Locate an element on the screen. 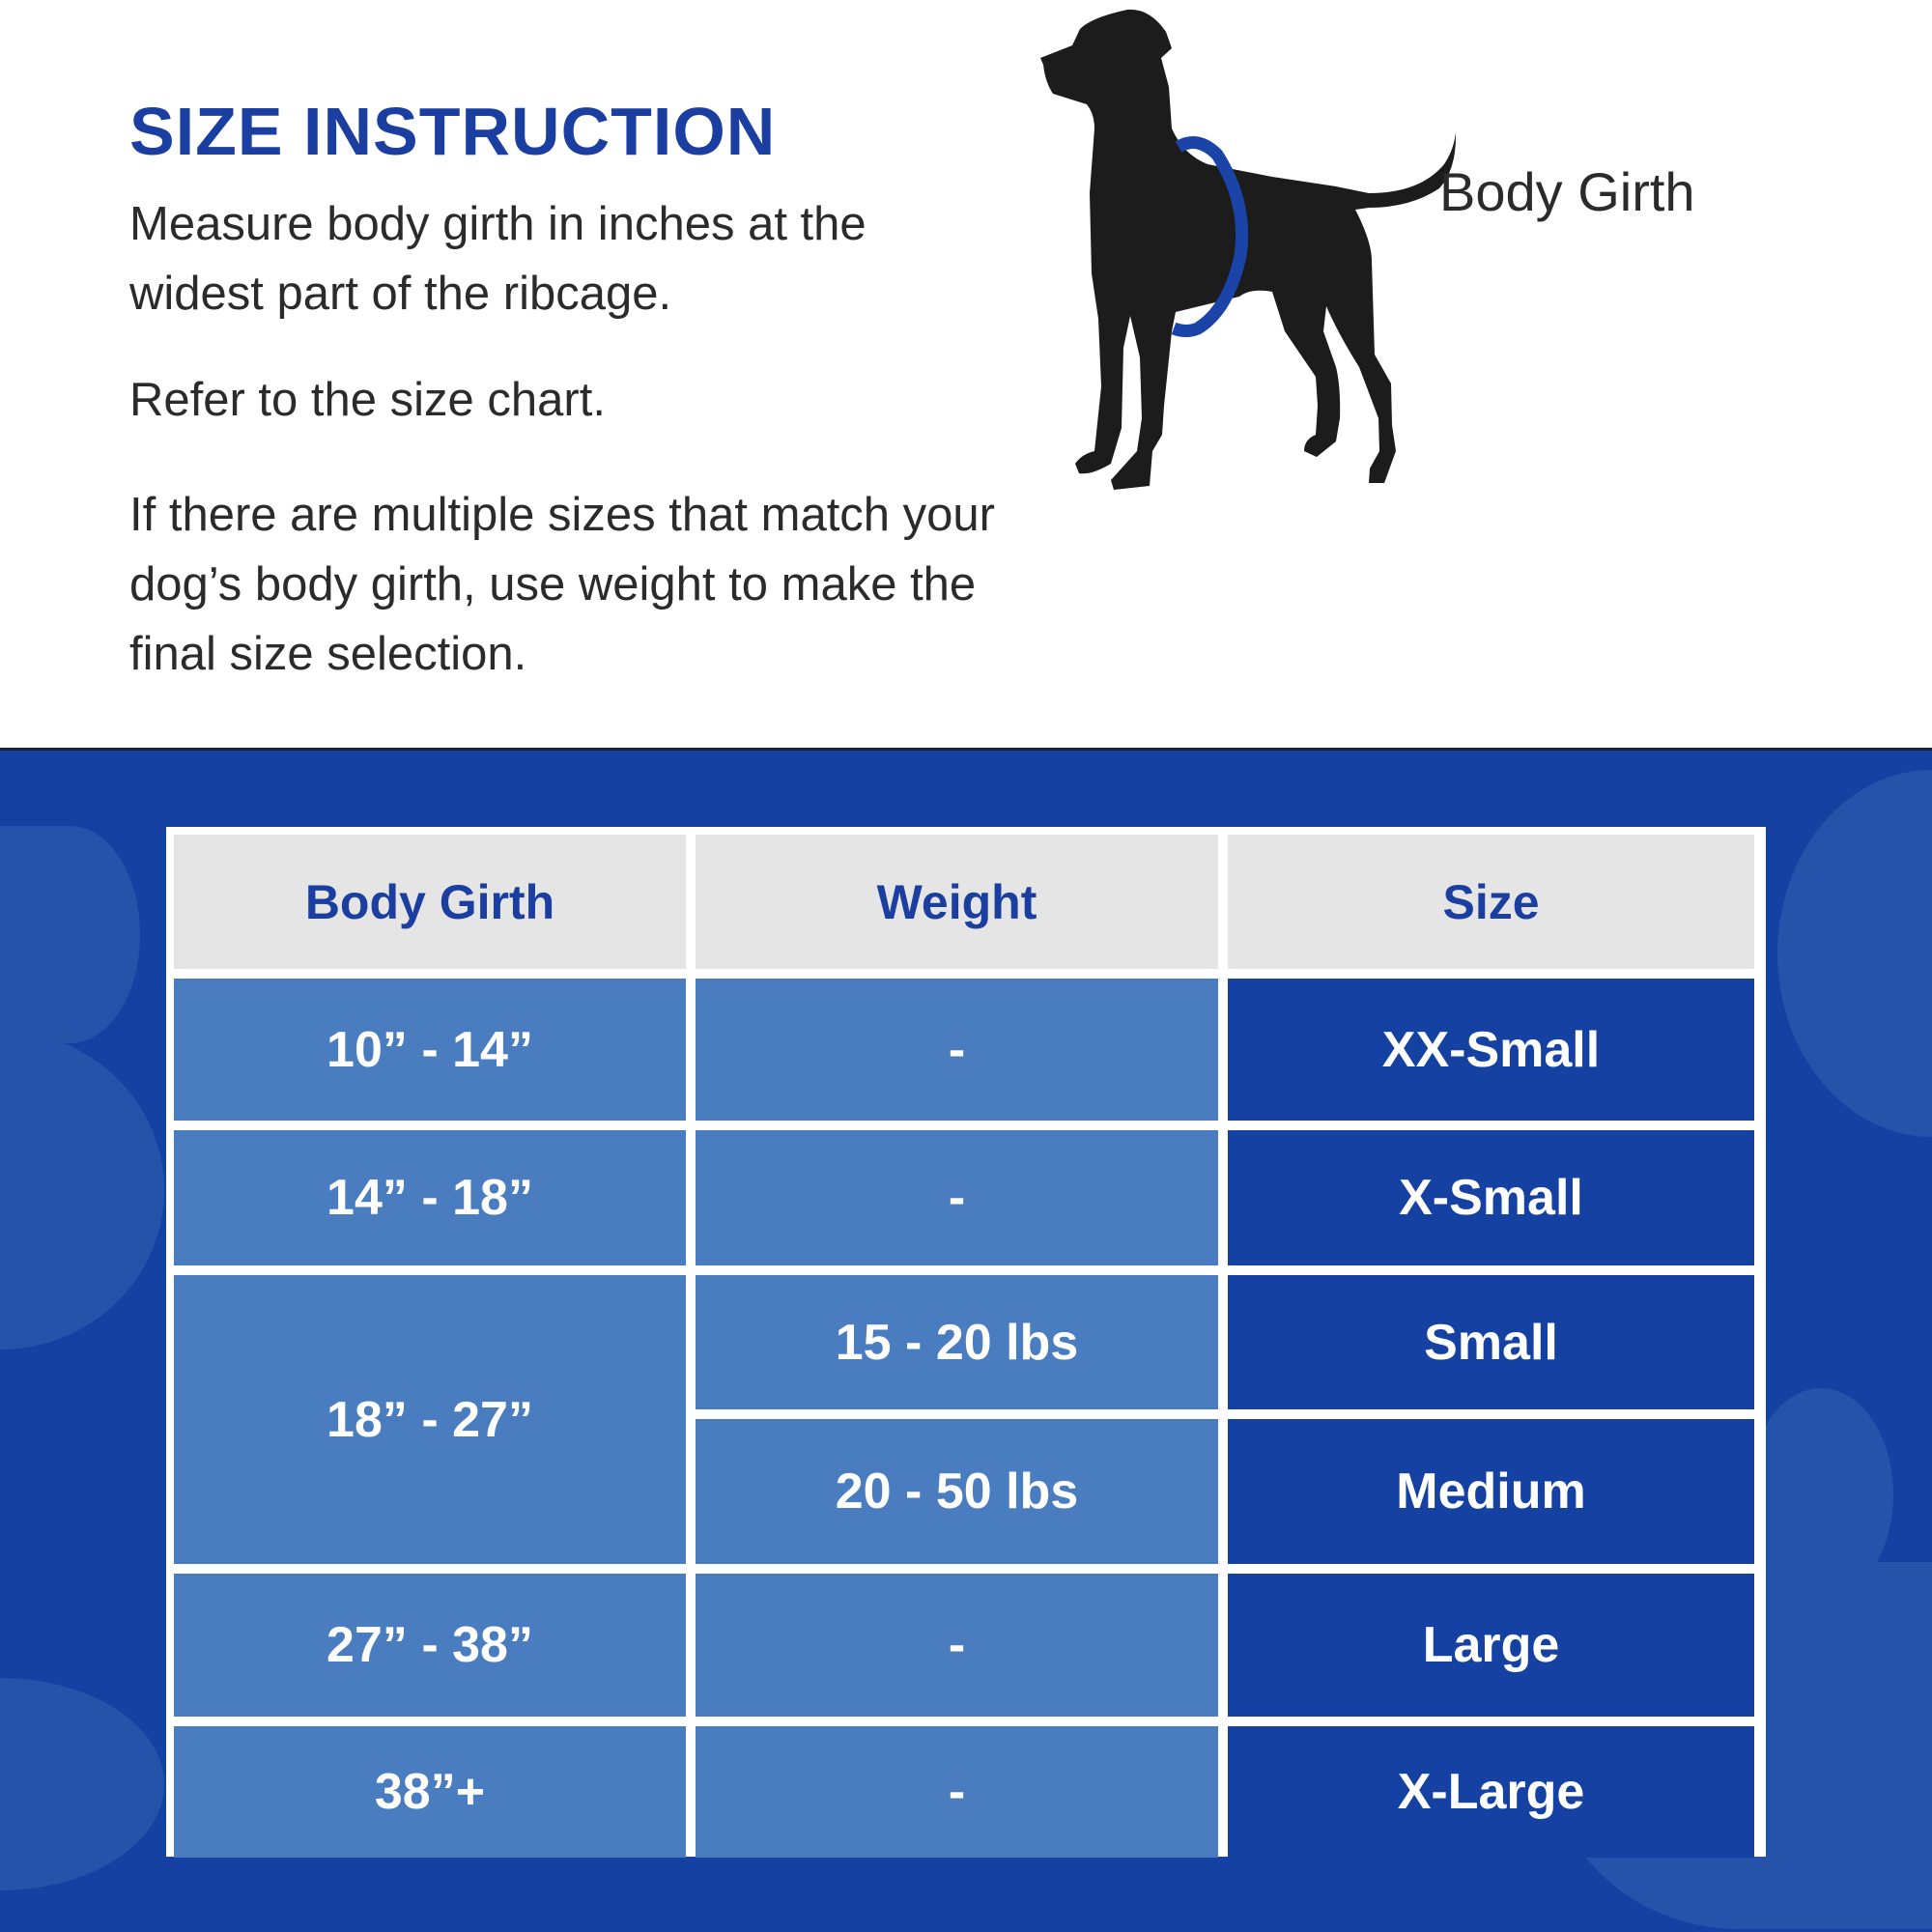 The width and height of the screenshot is (1932, 1932). instruction-refer: Refer to the size chart. is located at coordinates (367, 400).